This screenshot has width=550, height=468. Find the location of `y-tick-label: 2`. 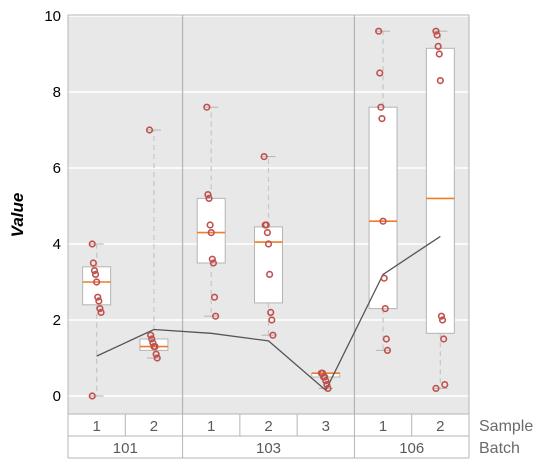

y-tick-label: 2 is located at coordinates (57, 320).